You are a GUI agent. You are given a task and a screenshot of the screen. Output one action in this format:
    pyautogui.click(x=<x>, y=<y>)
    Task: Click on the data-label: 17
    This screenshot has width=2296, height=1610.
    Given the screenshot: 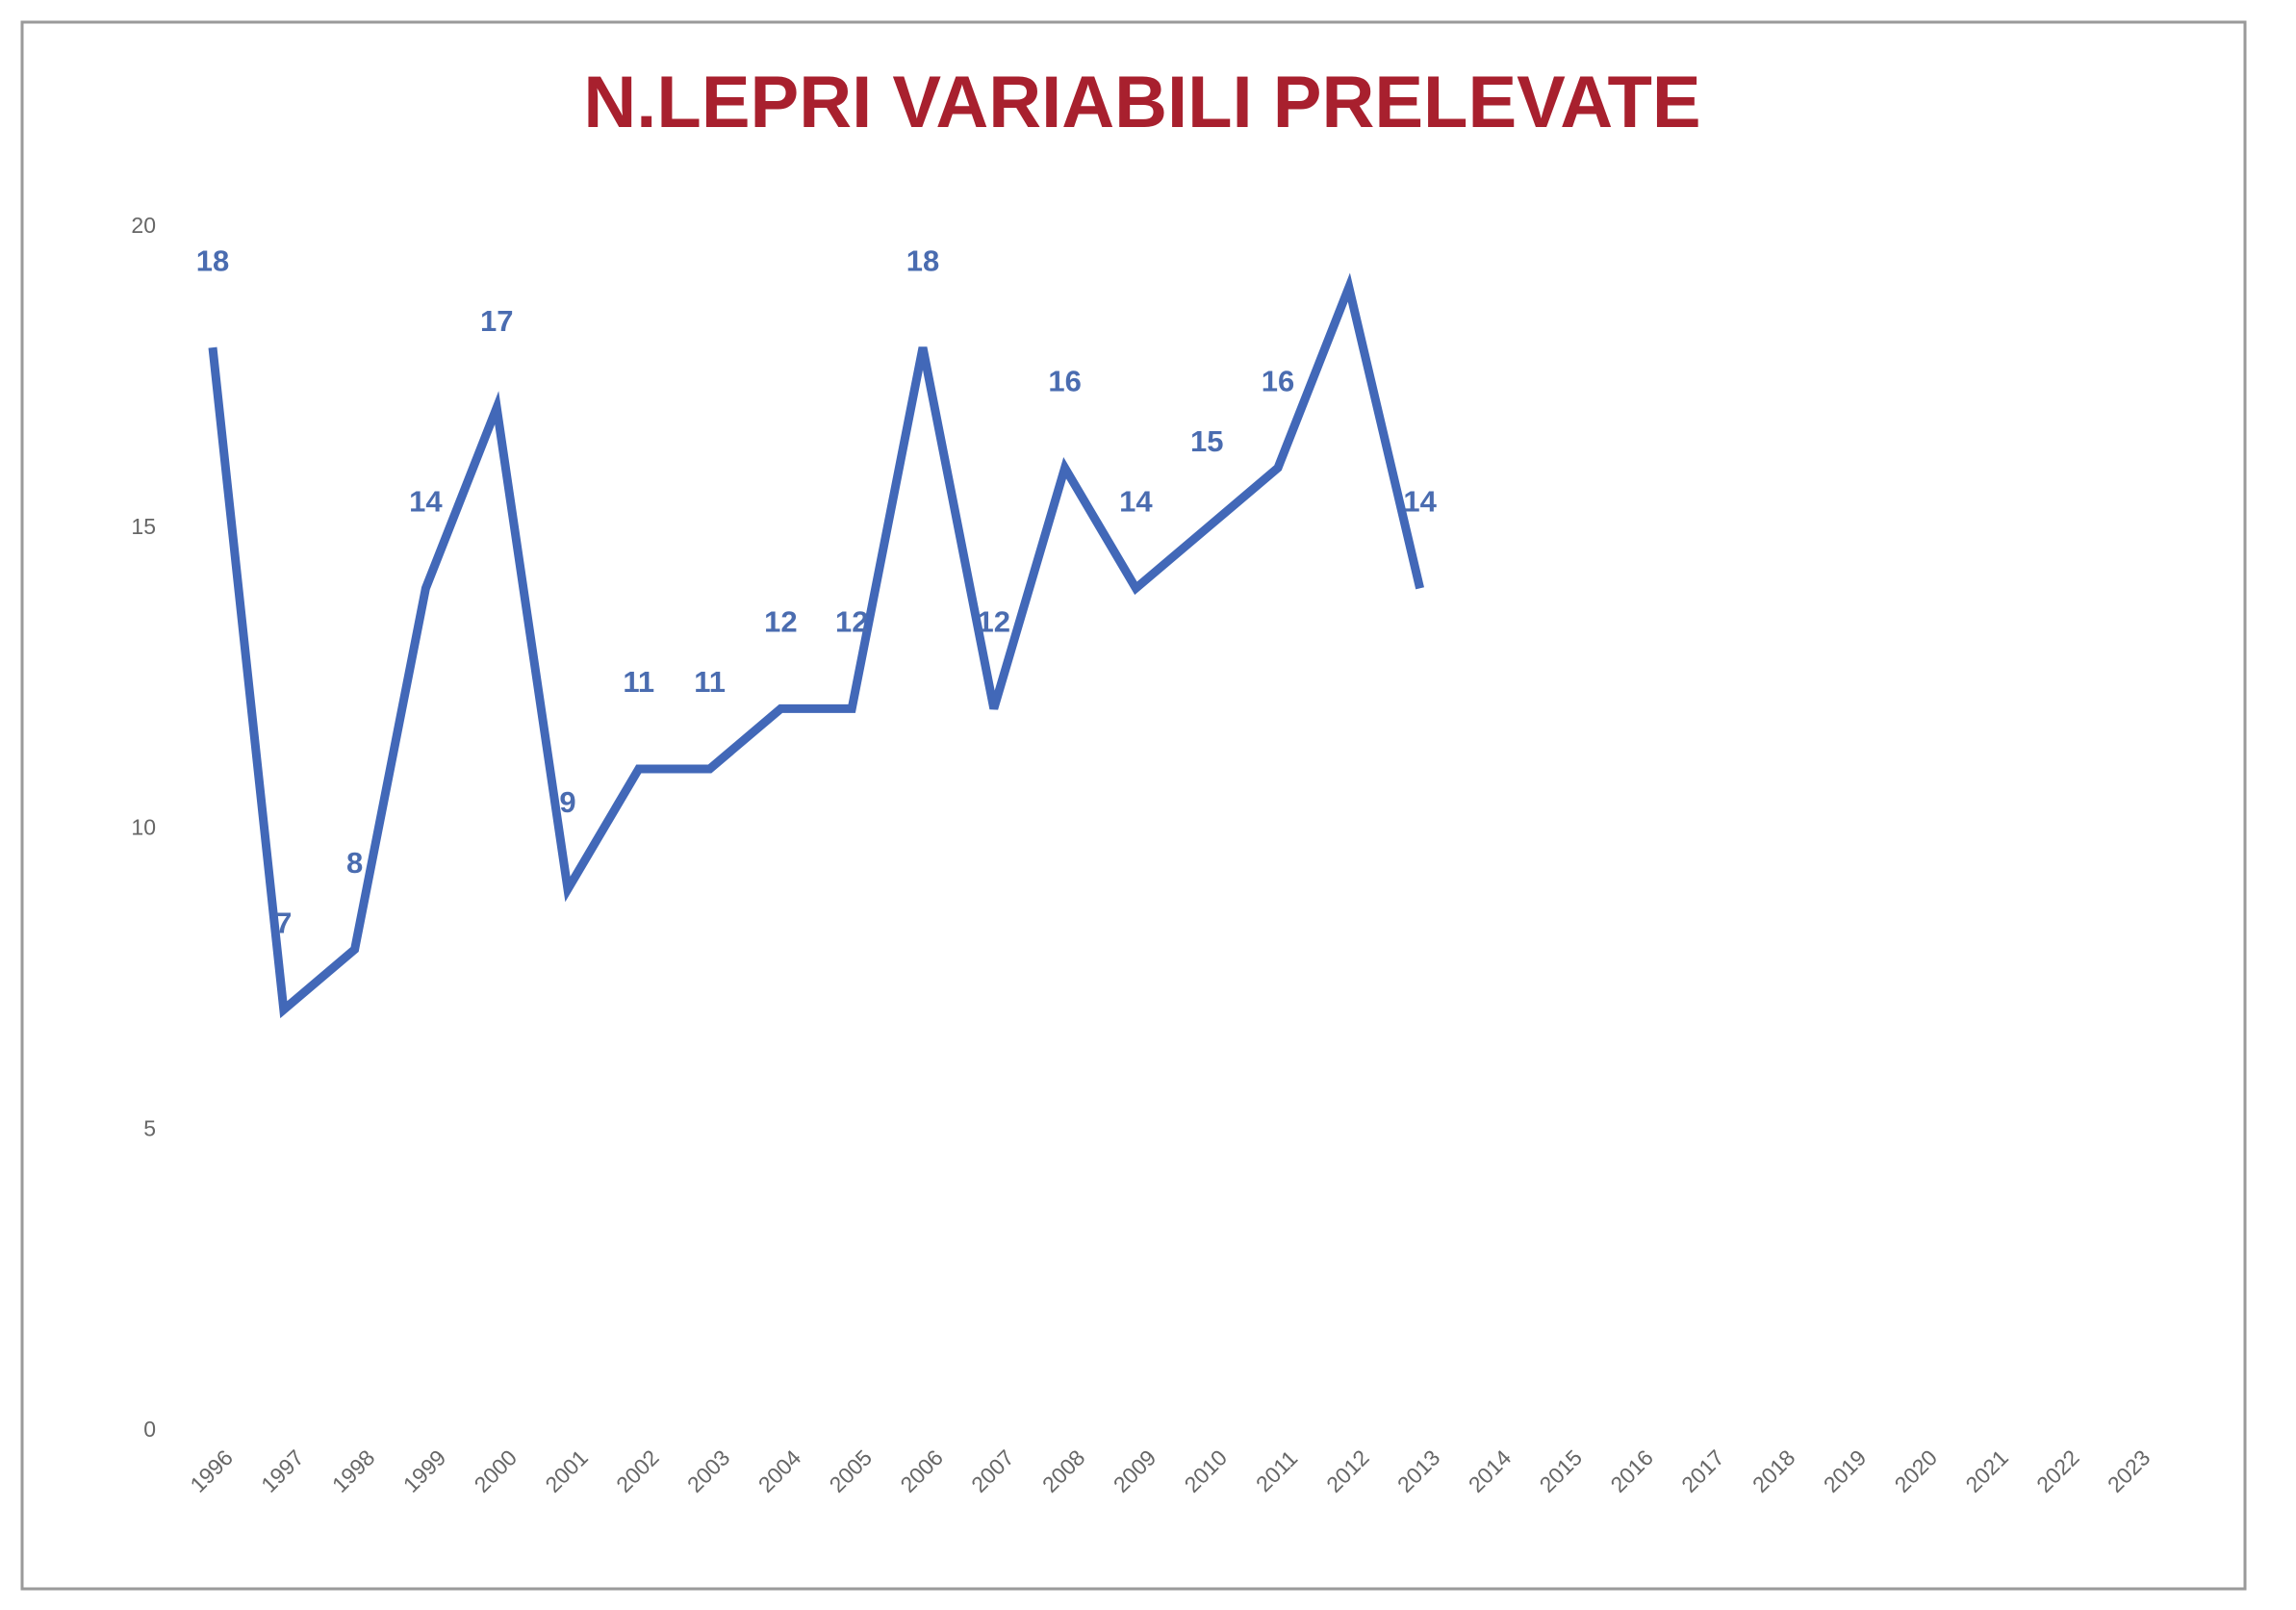 What is the action you would take?
    pyautogui.click(x=496, y=321)
    